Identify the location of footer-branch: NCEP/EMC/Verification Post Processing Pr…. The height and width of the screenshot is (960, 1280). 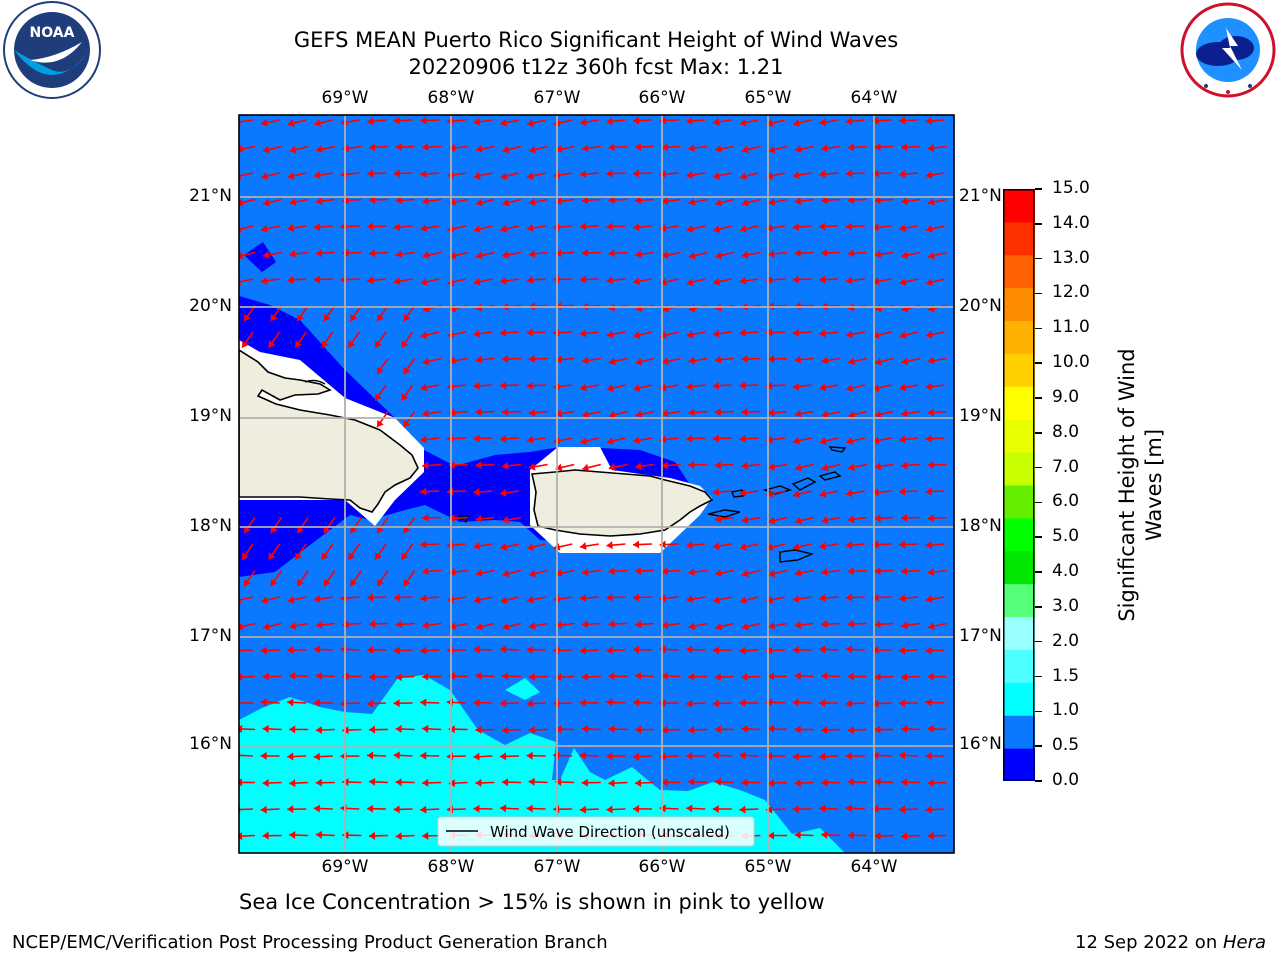
(310, 942).